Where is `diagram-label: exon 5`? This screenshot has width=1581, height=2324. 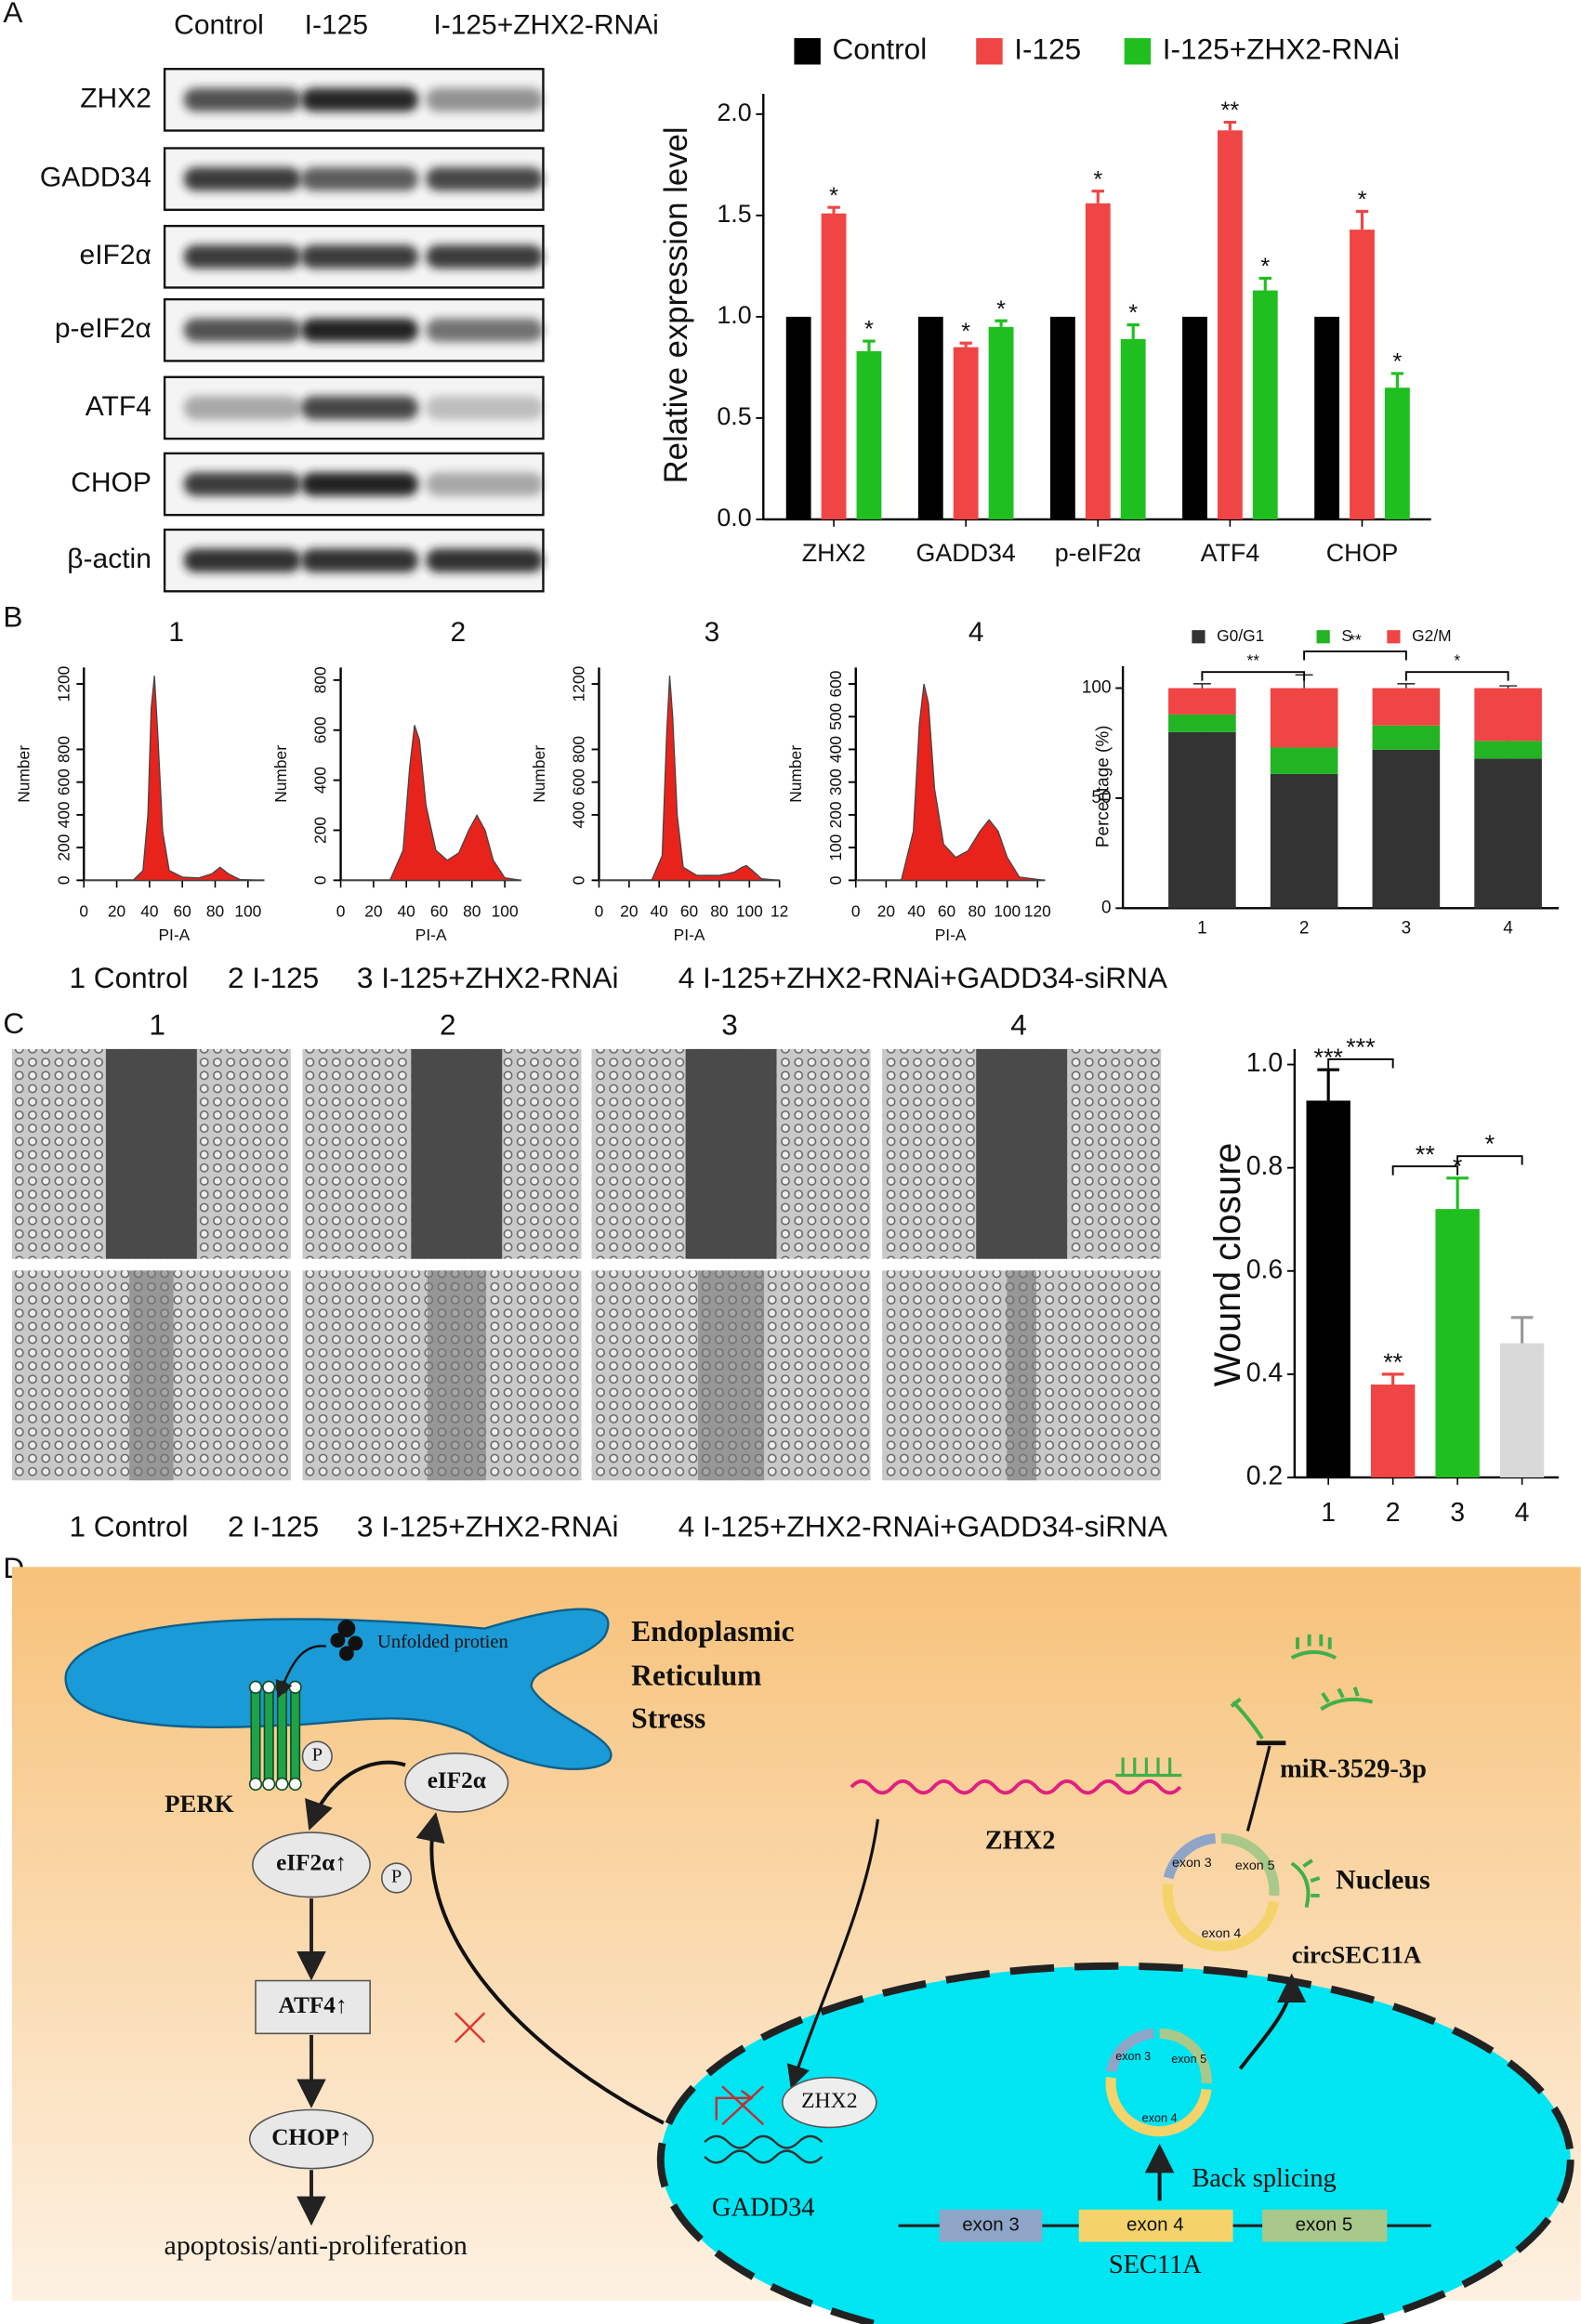 diagram-label: exon 5 is located at coordinates (1188, 2060).